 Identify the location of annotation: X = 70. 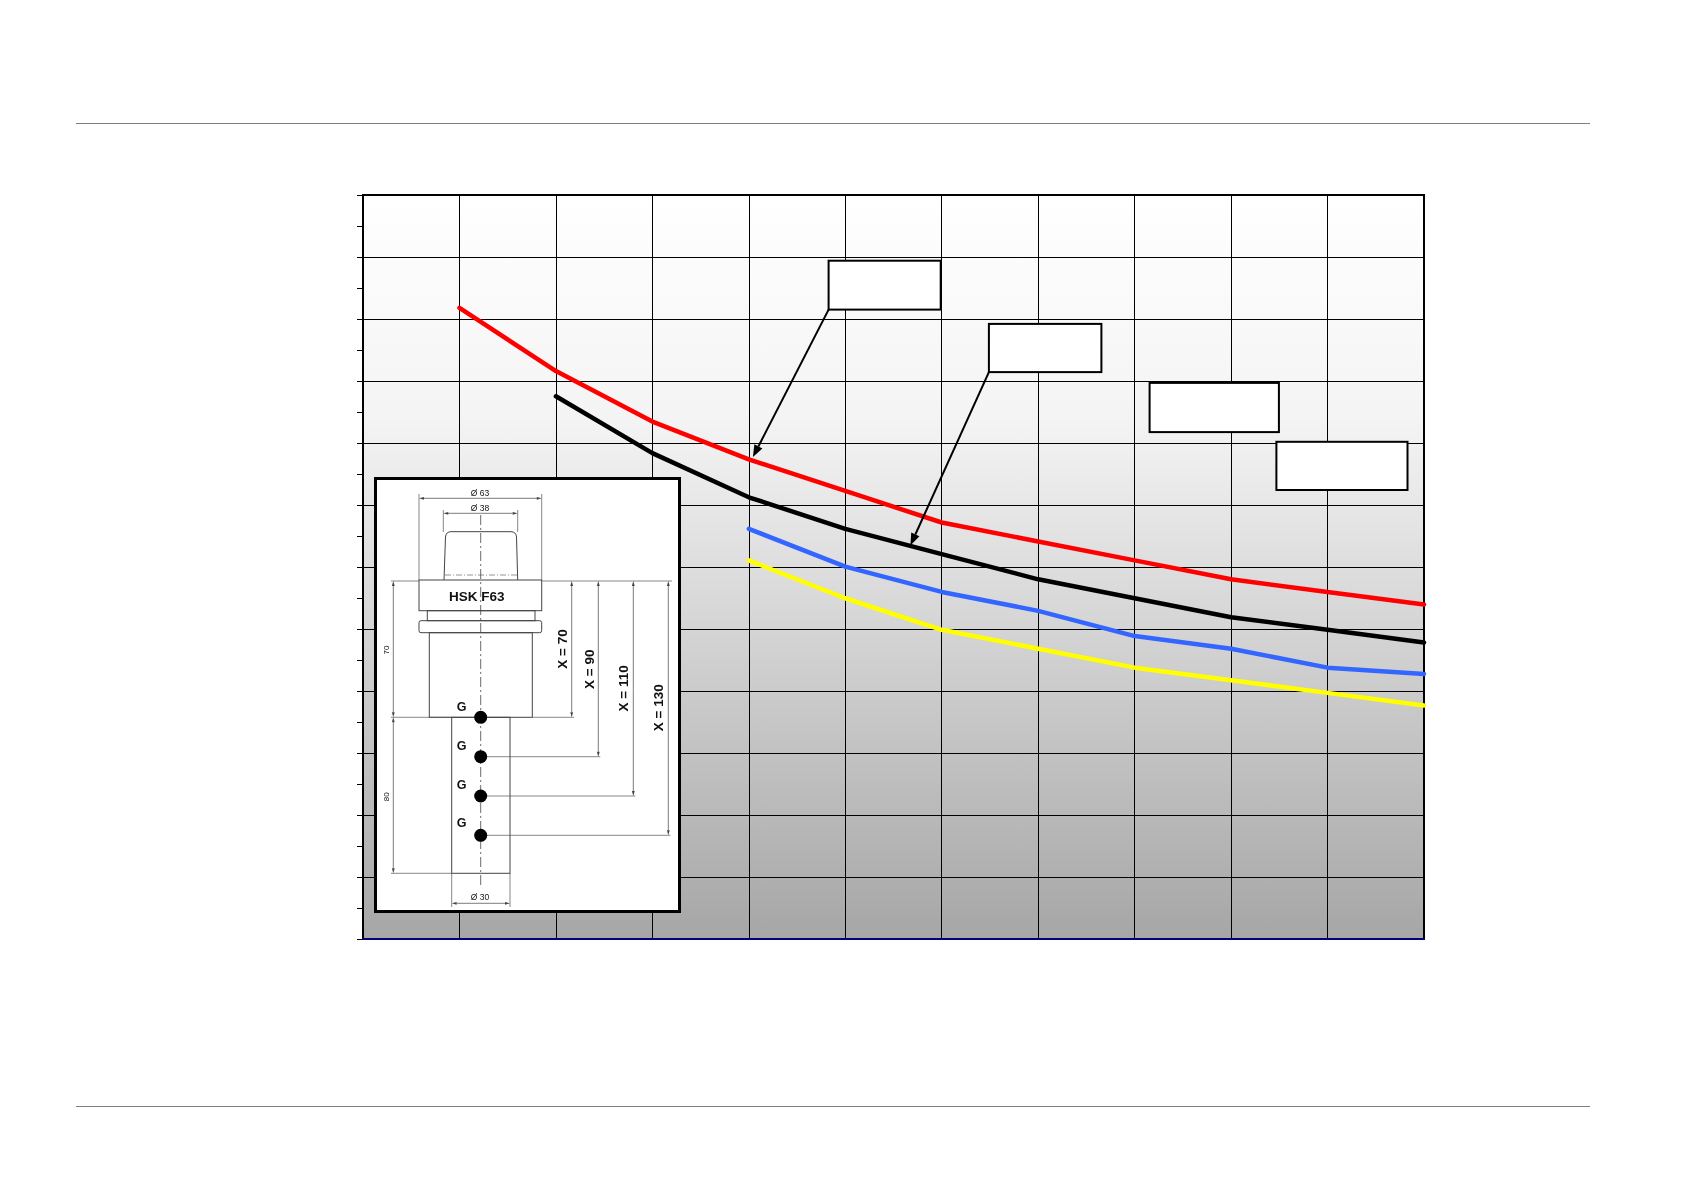
(563, 649).